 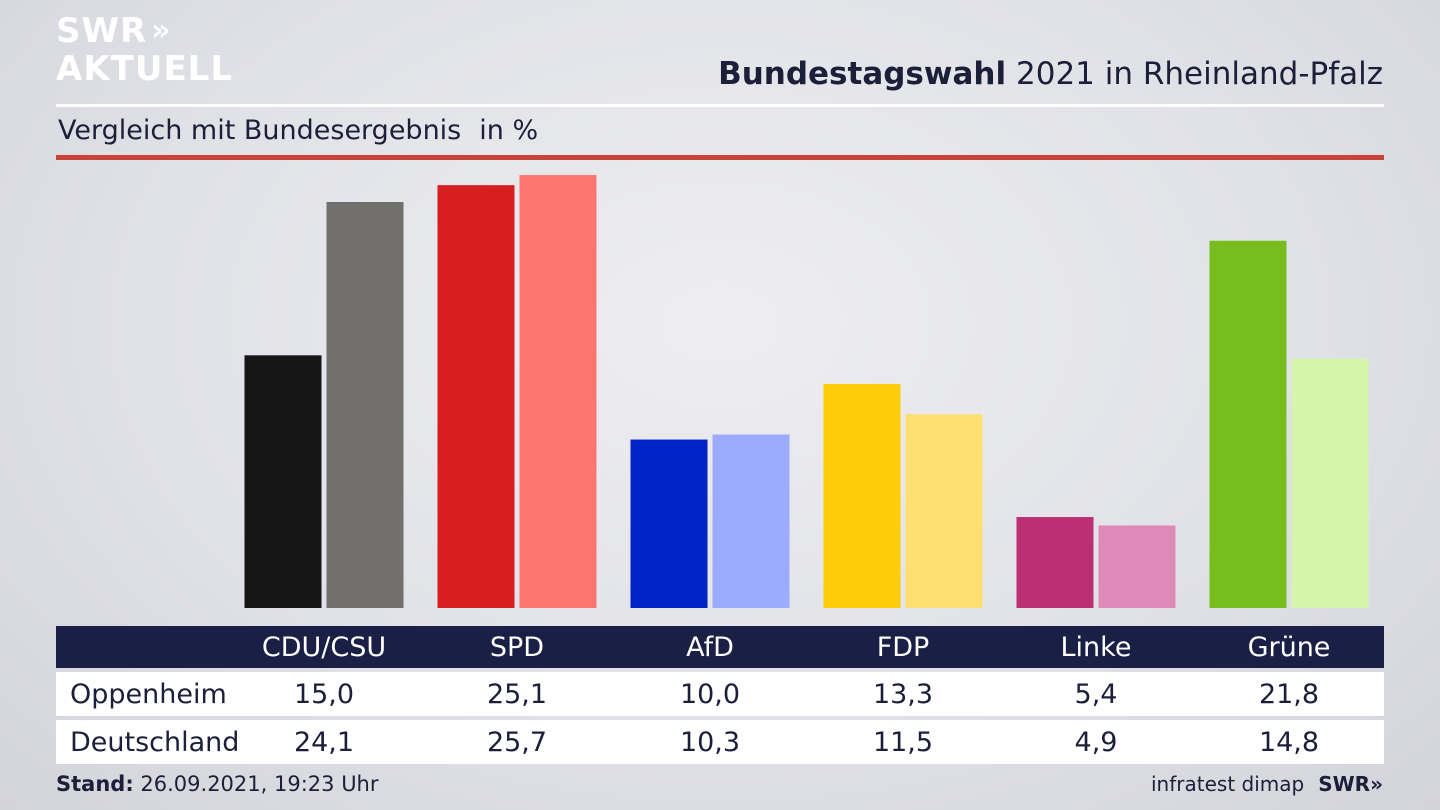 What do you see at coordinates (1289, 647) in the screenshot?
I see `table-header-cell: Grüne` at bounding box center [1289, 647].